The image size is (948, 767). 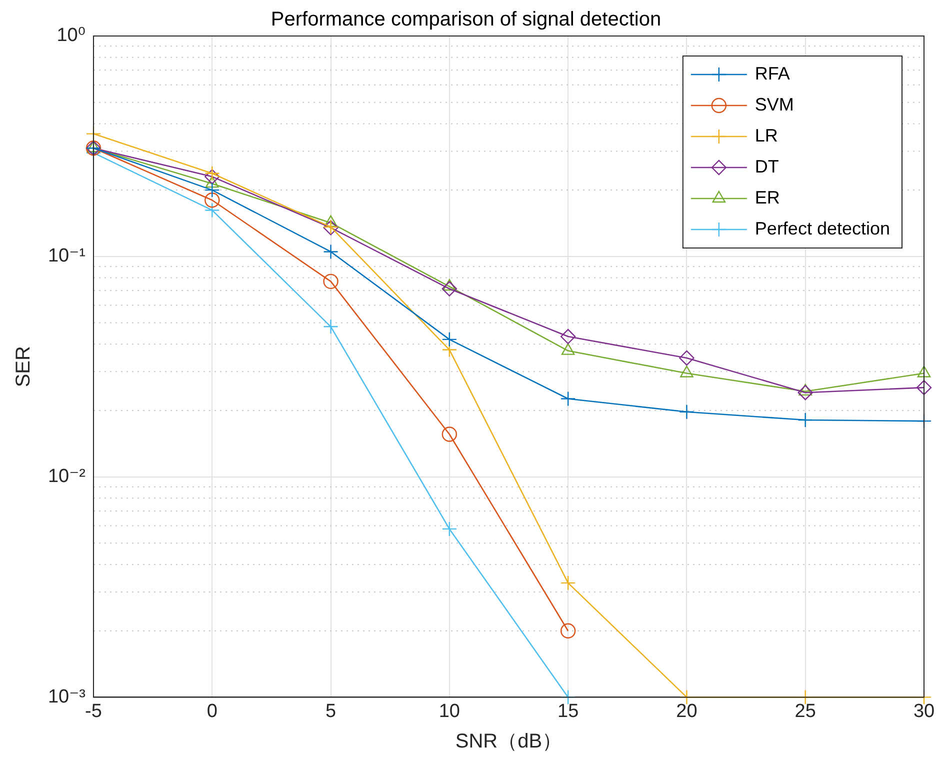 What do you see at coordinates (822, 228) in the screenshot?
I see `legend-label: Perfect detection` at bounding box center [822, 228].